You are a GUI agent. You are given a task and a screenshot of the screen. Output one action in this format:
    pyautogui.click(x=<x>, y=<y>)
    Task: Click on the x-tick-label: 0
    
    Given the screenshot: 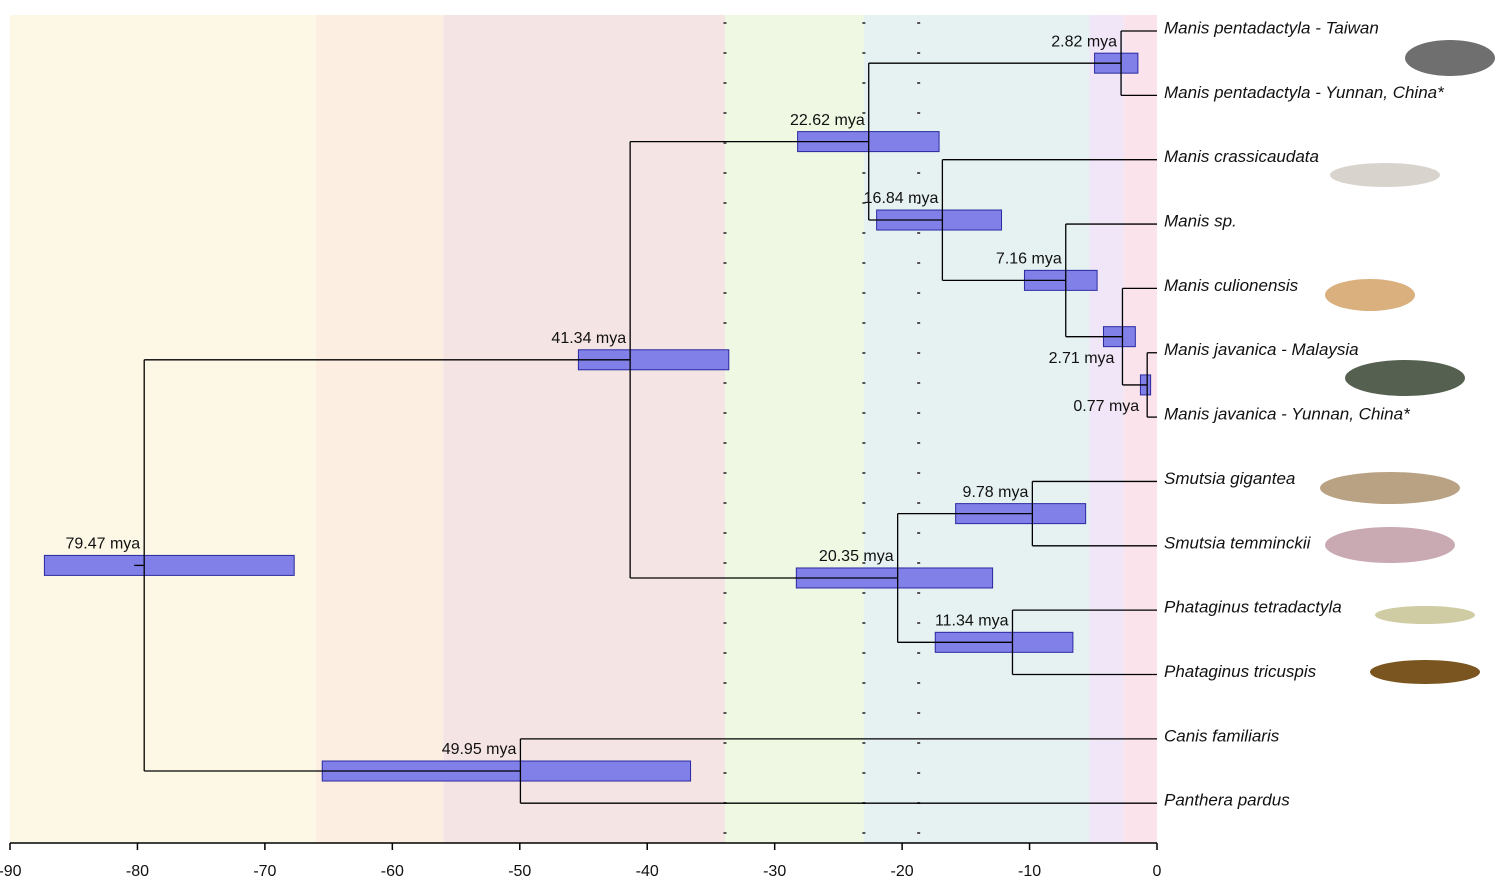 What is the action you would take?
    pyautogui.click(x=1157, y=871)
    